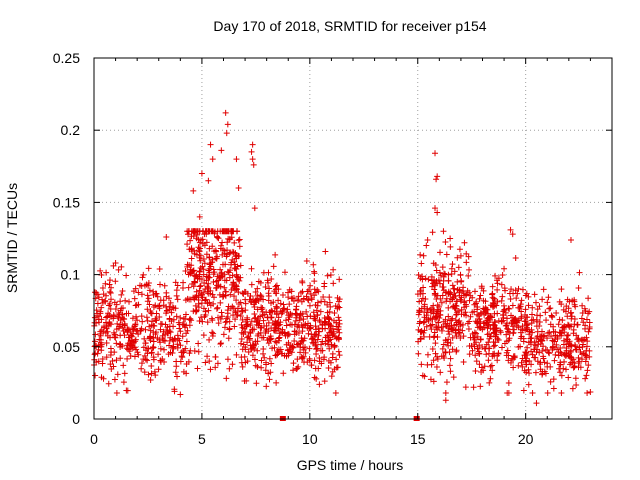  What do you see at coordinates (310, 439) in the screenshot?
I see `x-tick-label: 10` at bounding box center [310, 439].